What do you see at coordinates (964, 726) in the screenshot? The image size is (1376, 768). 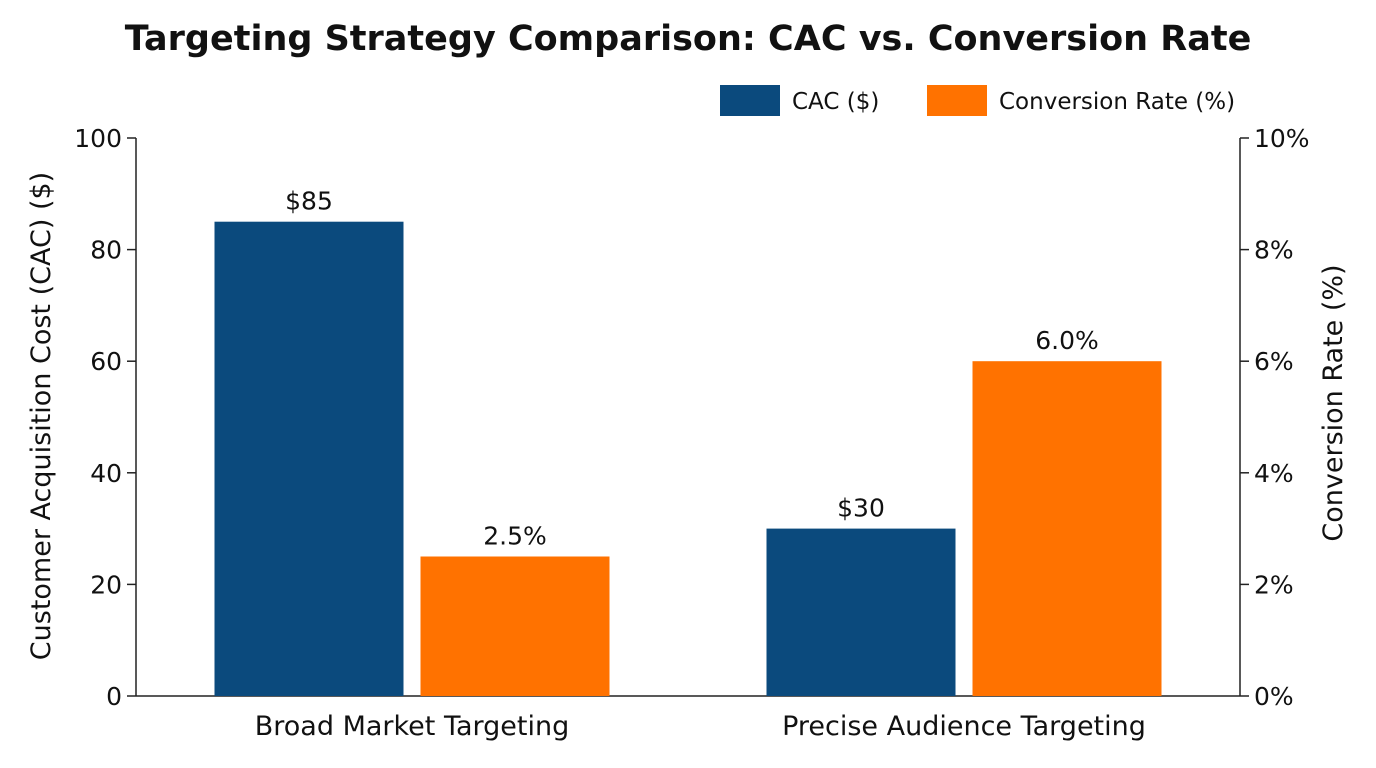 I see `category-label-1: Precise Audience Targeting` at bounding box center [964, 726].